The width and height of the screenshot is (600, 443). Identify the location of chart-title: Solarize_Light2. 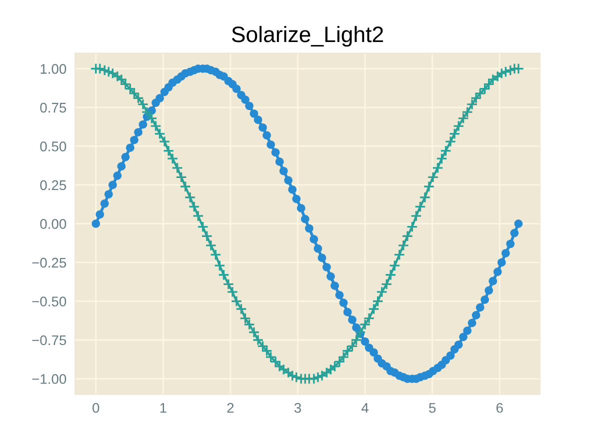
(307, 36).